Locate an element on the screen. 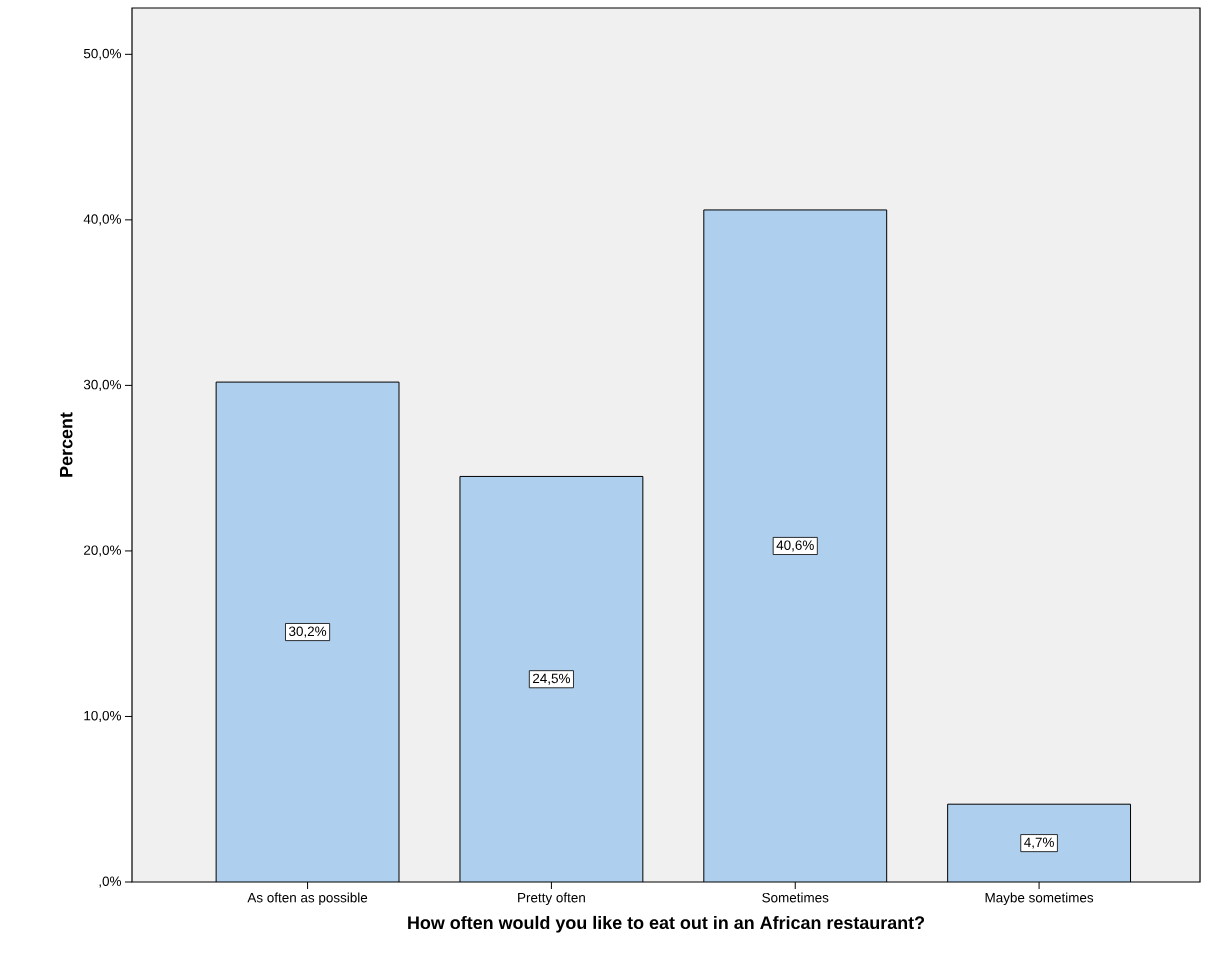  y-tick-label: 40,0% is located at coordinates (102, 220).